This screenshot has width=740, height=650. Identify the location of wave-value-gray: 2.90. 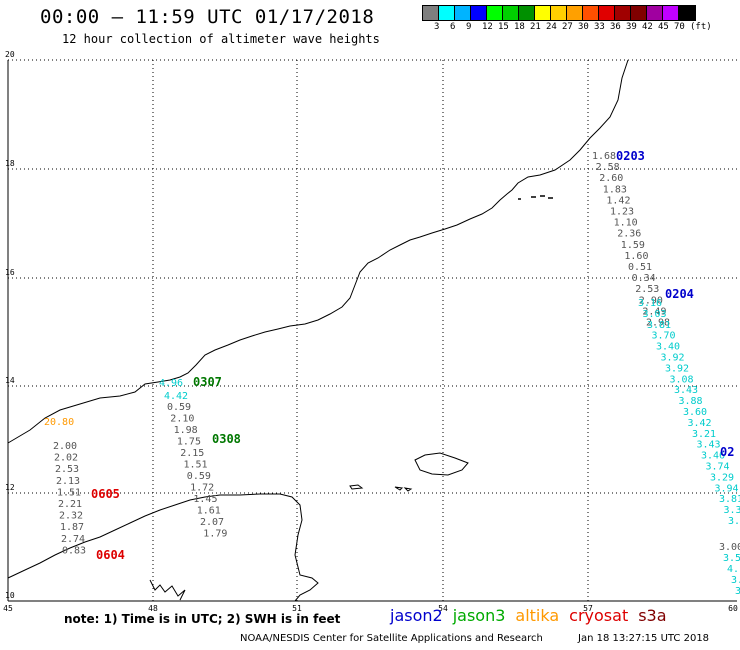
(651, 300).